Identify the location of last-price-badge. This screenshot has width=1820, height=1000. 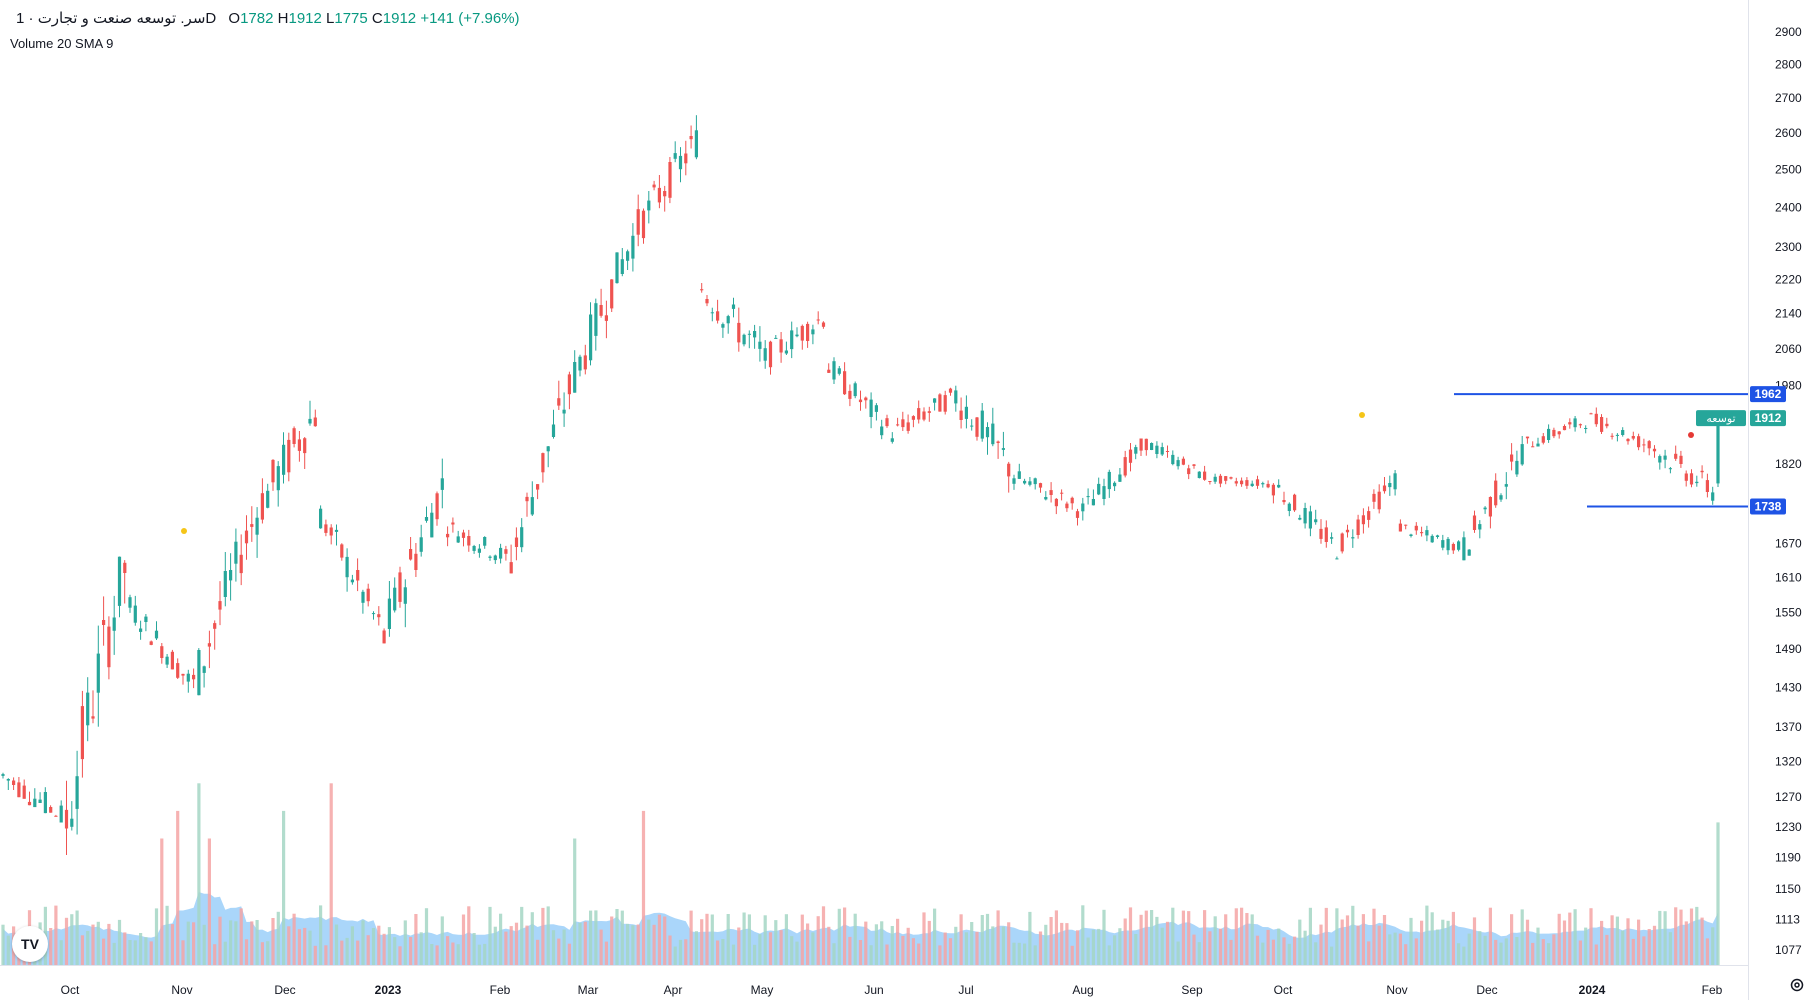
(1768, 418).